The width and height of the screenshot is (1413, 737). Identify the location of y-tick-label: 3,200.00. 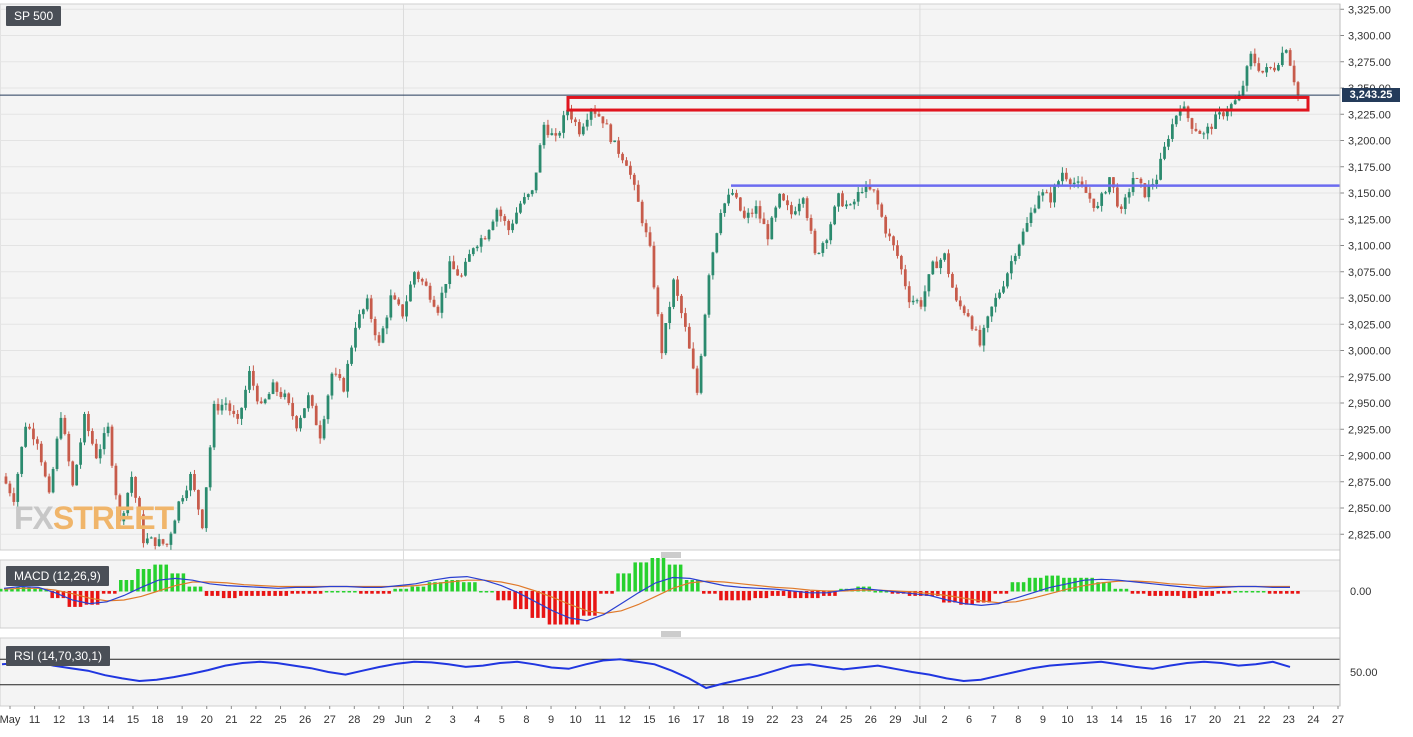
(1369, 142).